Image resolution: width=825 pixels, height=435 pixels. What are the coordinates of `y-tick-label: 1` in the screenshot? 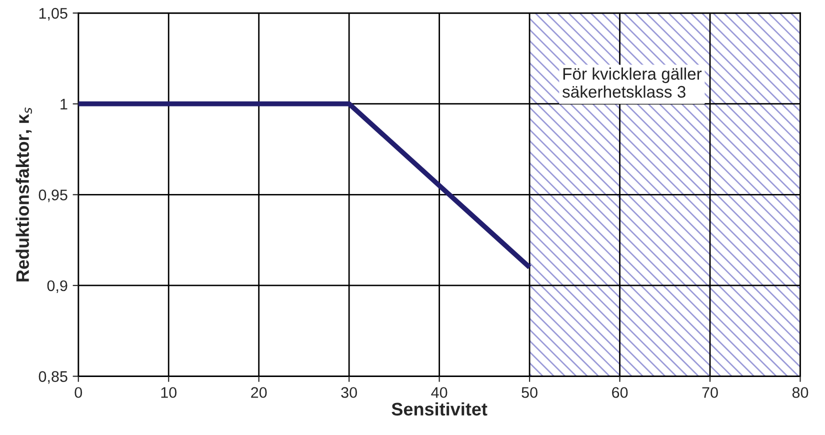 It's located at (64, 104).